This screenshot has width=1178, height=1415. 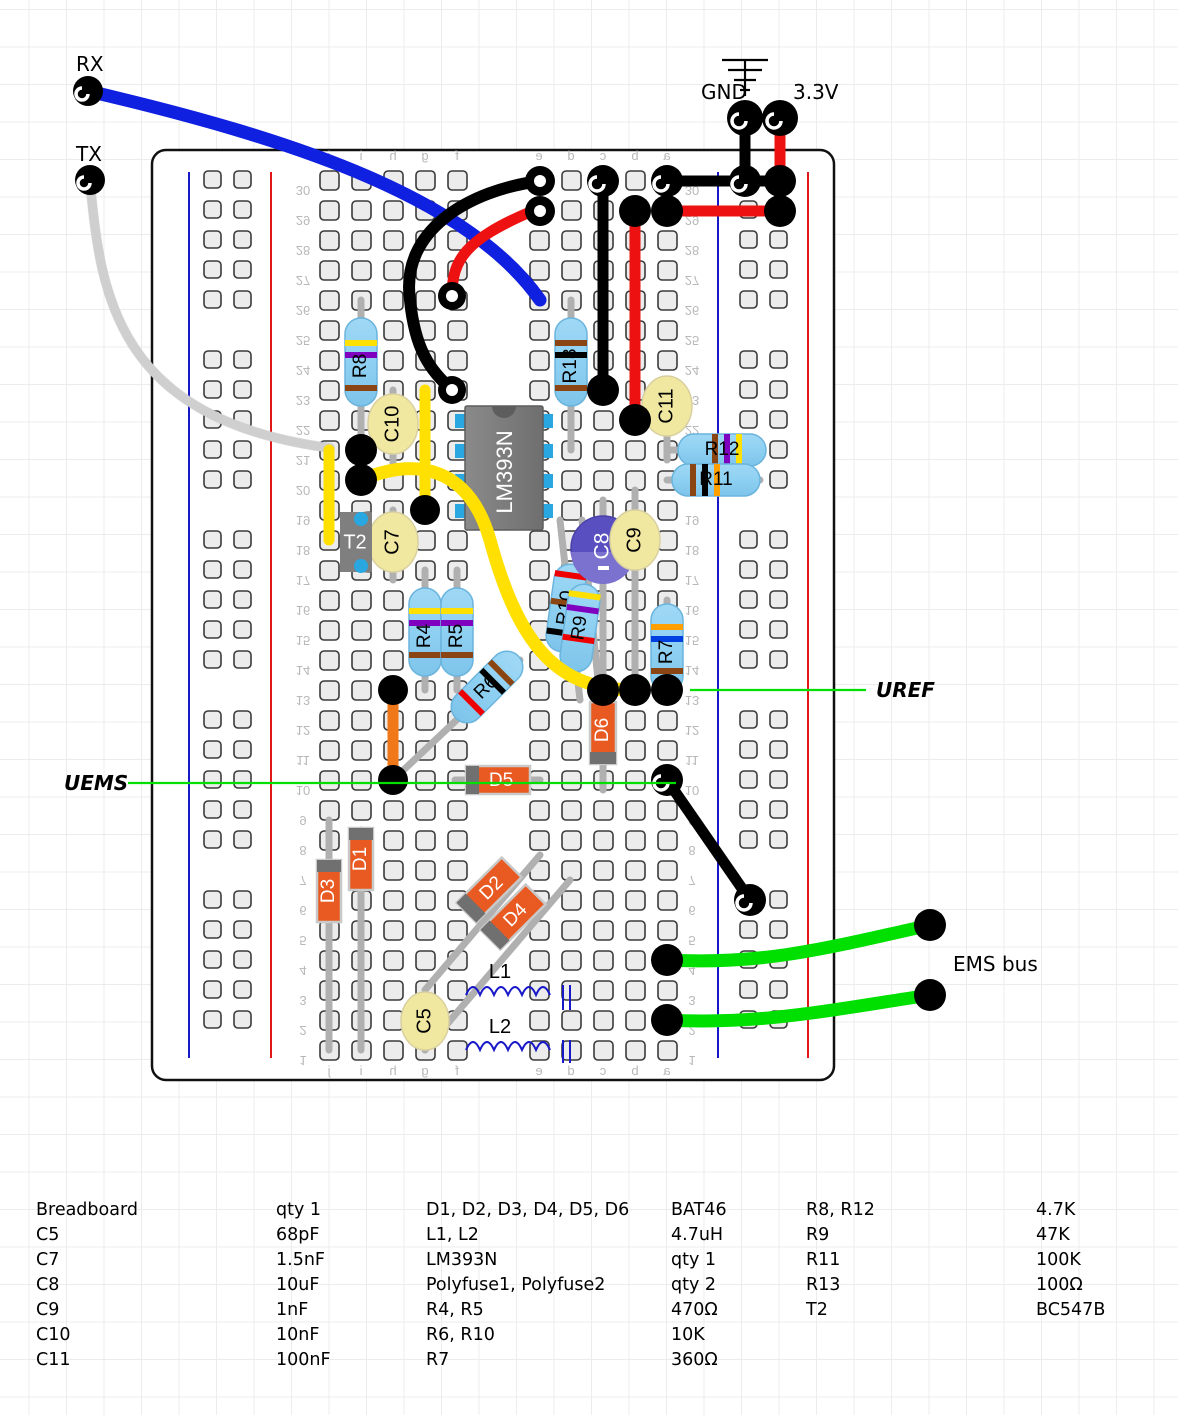 I want to click on diode-label: D3, so click(x=328, y=891).